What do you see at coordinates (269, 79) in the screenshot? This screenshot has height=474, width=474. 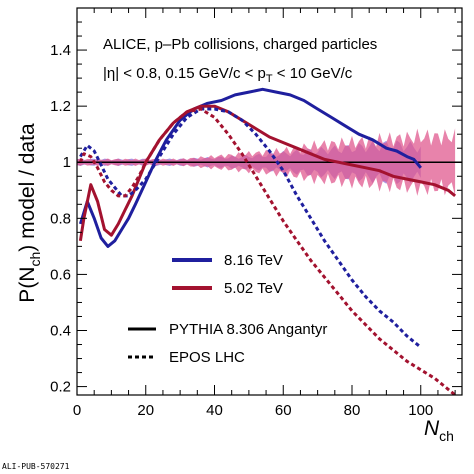 I see `annotation-line2-sub: T` at bounding box center [269, 79].